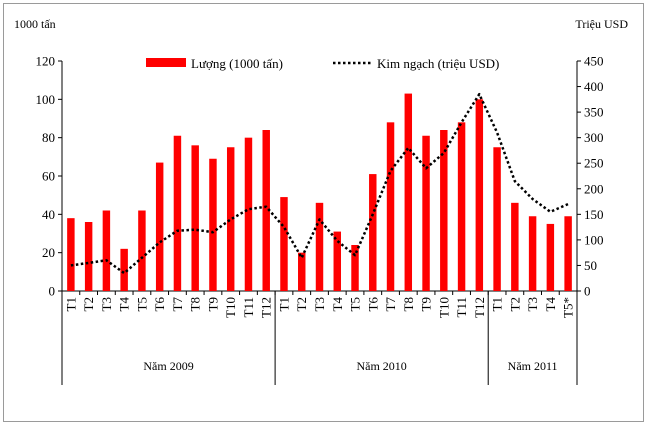  Describe the element at coordinates (48, 176) in the screenshot. I see `left-tick-label: 60` at that location.